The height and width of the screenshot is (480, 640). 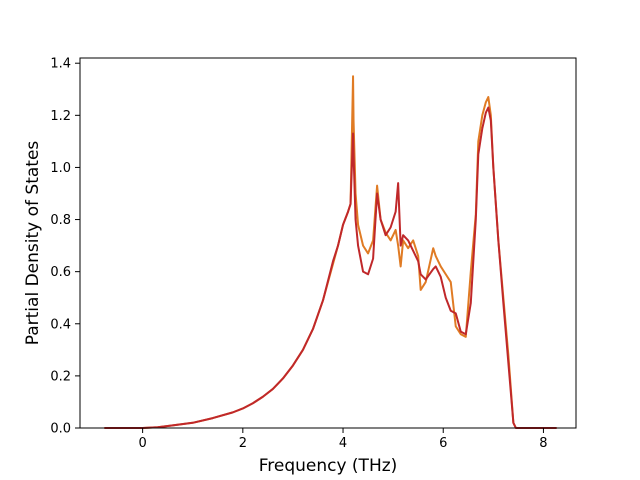 What do you see at coordinates (243, 443) in the screenshot?
I see `x-tick-label: 2` at bounding box center [243, 443].